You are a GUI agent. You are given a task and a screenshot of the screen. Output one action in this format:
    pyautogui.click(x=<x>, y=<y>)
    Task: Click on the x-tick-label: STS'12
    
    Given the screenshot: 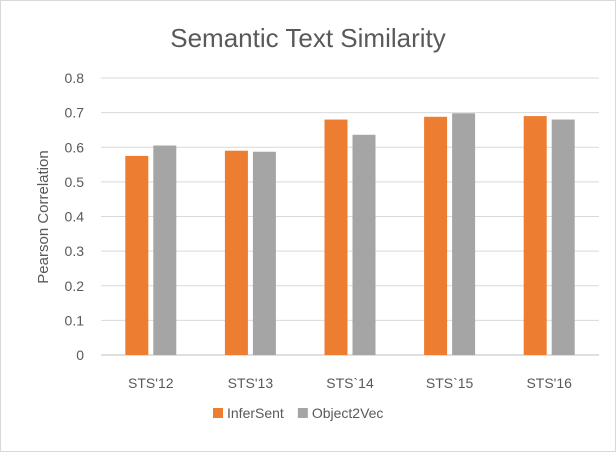 What is the action you would take?
    pyautogui.click(x=151, y=383)
    